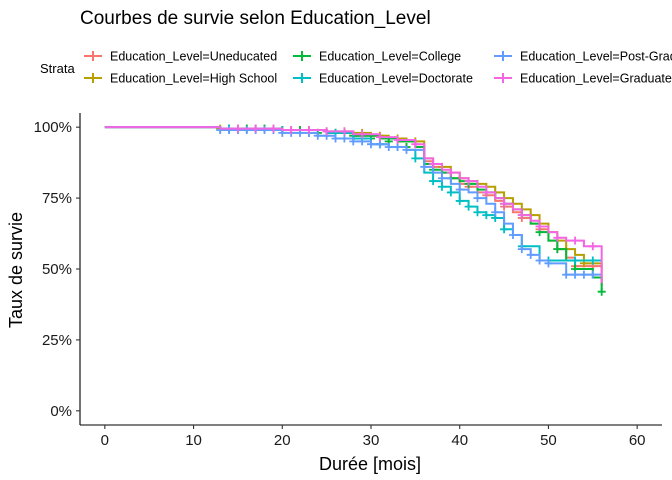  Describe the element at coordinates (596, 57) in the screenshot. I see `legend-label: Education_Level=Post-Graduate` at that location.